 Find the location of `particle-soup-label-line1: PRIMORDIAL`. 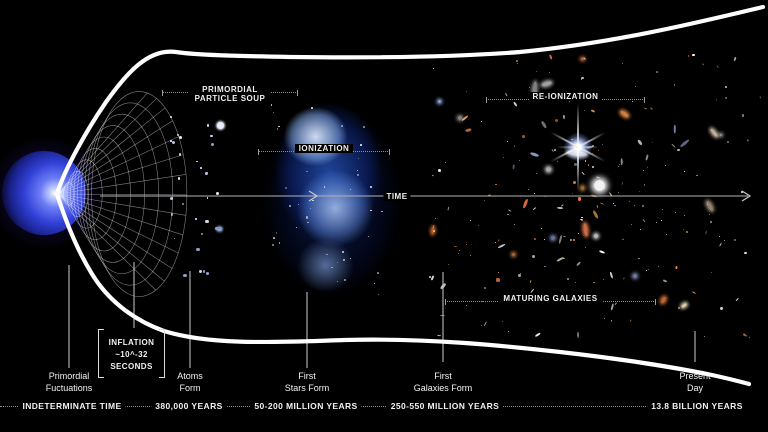

particle-soup-label-line1: PRIMORDIAL is located at coordinates (230, 89).